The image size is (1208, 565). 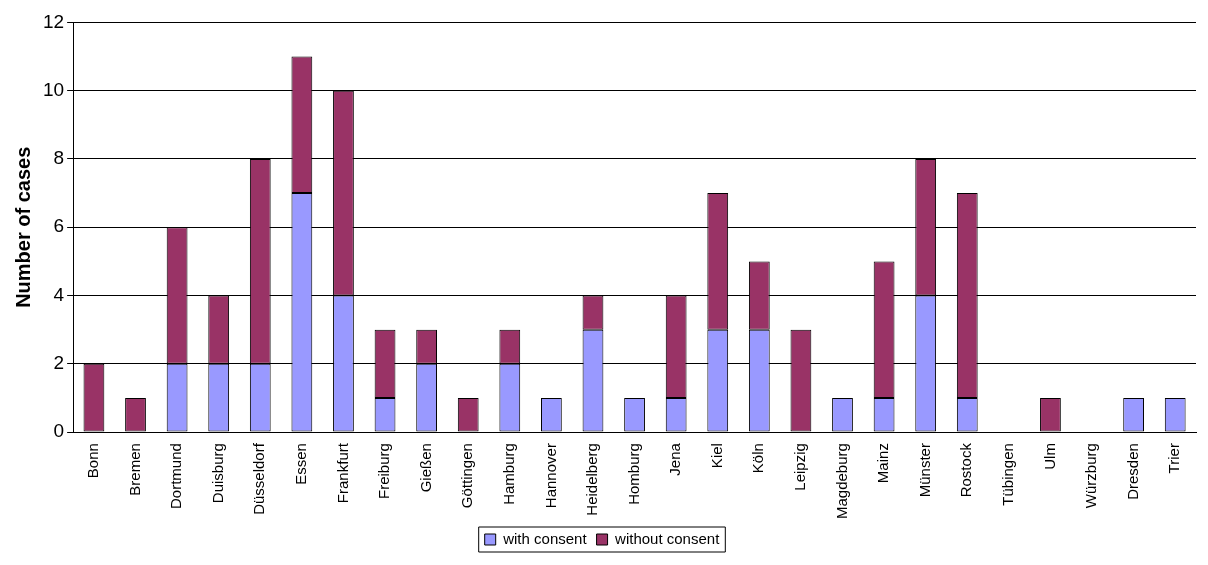 I want to click on x-tick-label: Hamburg, so click(x=508, y=474).